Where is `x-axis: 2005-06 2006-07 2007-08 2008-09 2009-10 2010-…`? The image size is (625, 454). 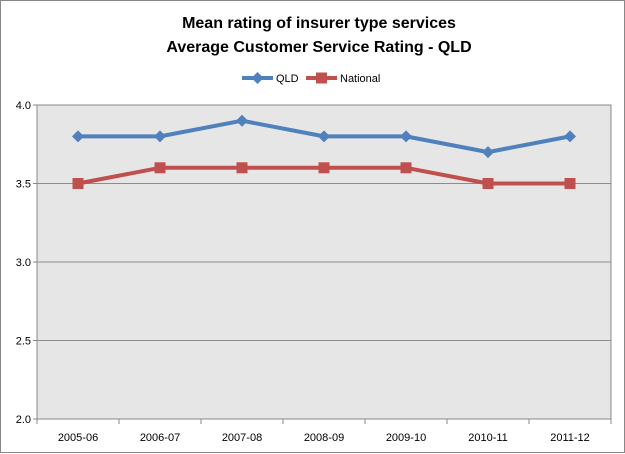
x-axis: 2005-06 2006-07 2007-08 2008-09 2009-10 2010-… is located at coordinates (324, 431).